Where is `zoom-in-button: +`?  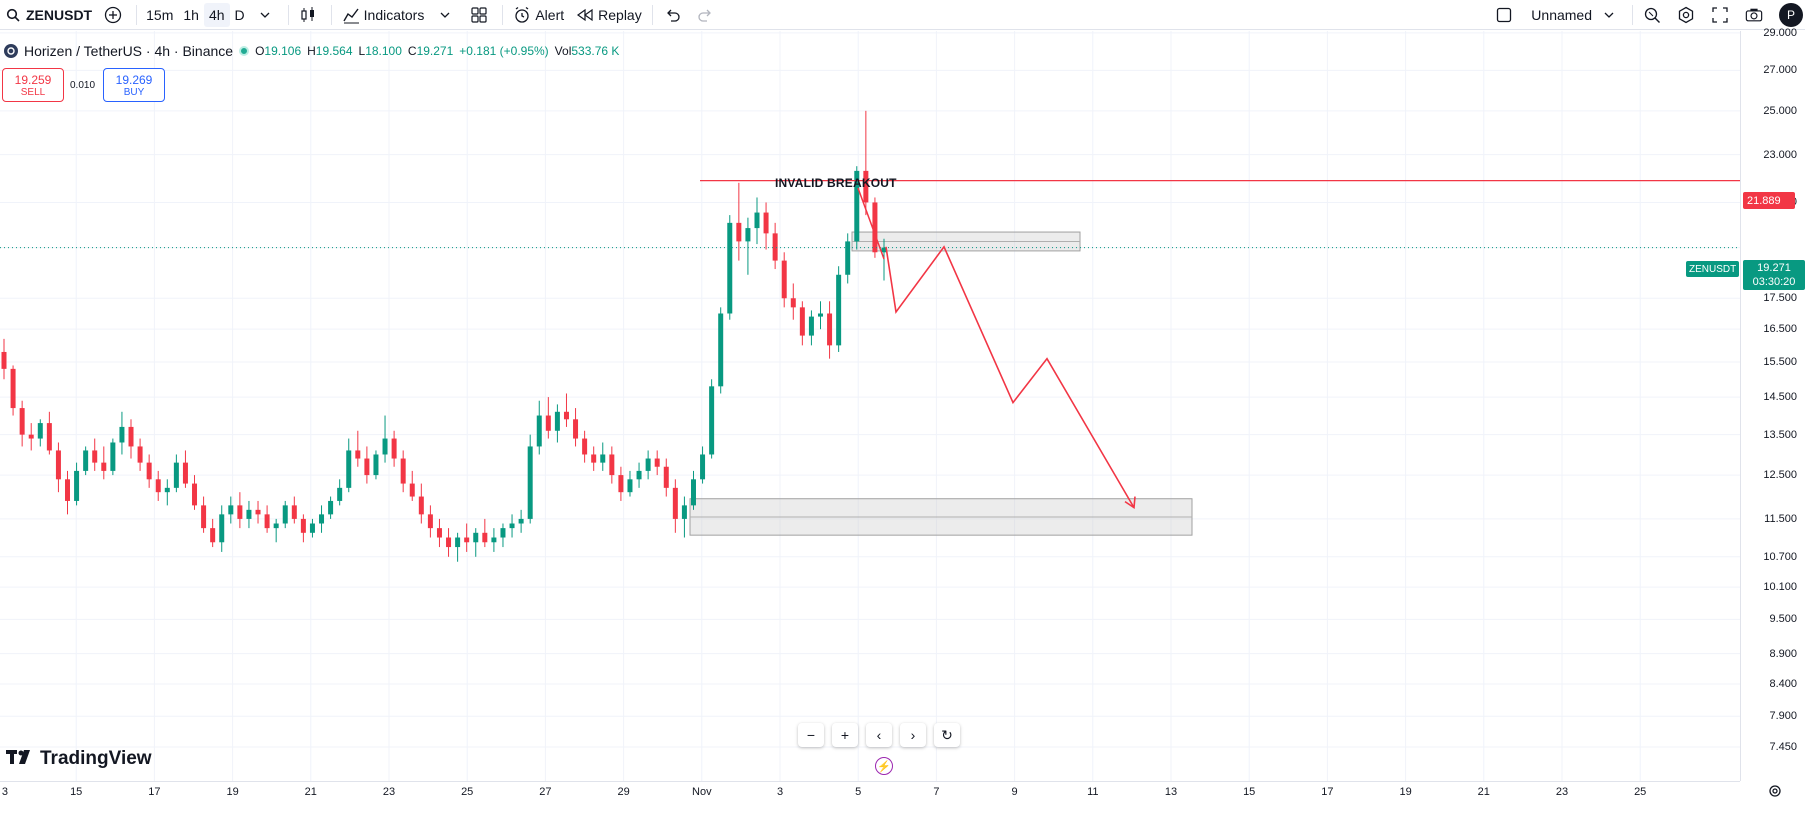
zoom-in-button: + is located at coordinates (845, 735).